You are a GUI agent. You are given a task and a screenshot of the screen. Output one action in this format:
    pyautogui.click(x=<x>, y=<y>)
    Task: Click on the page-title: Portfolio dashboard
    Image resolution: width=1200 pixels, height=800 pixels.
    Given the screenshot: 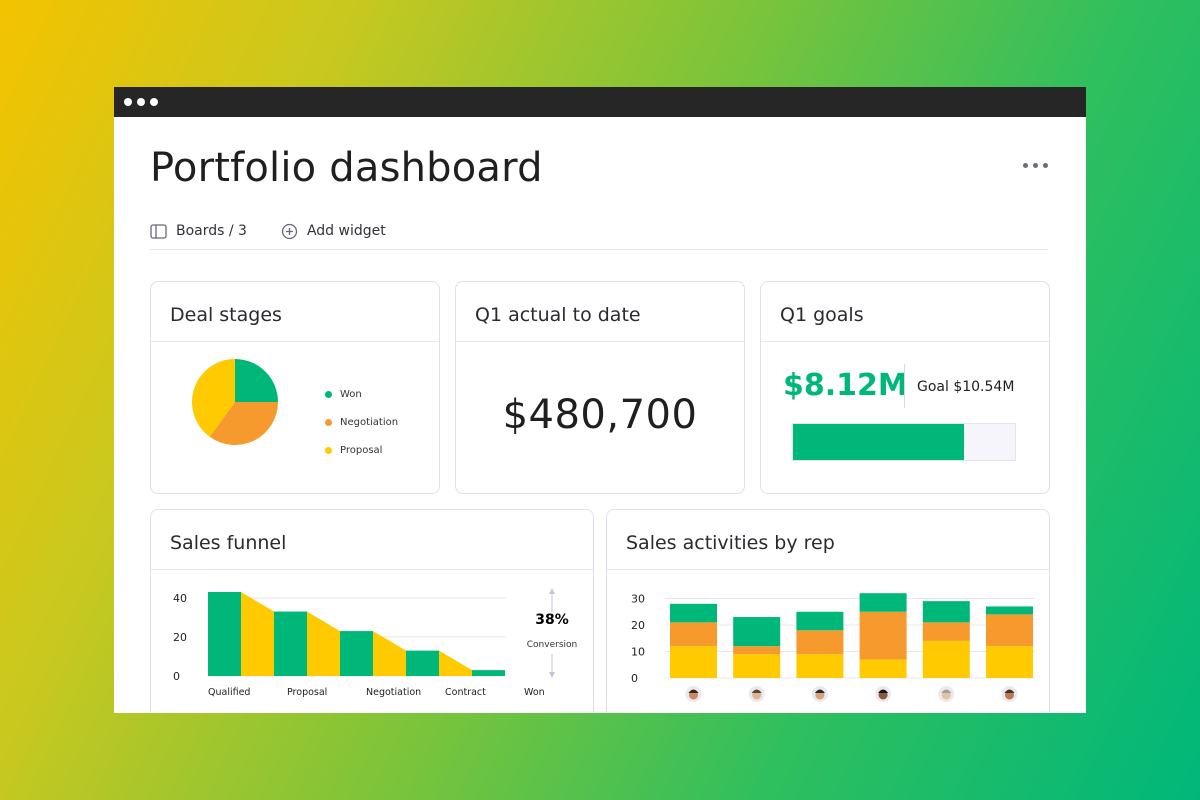 What is the action you would take?
    pyautogui.click(x=346, y=168)
    